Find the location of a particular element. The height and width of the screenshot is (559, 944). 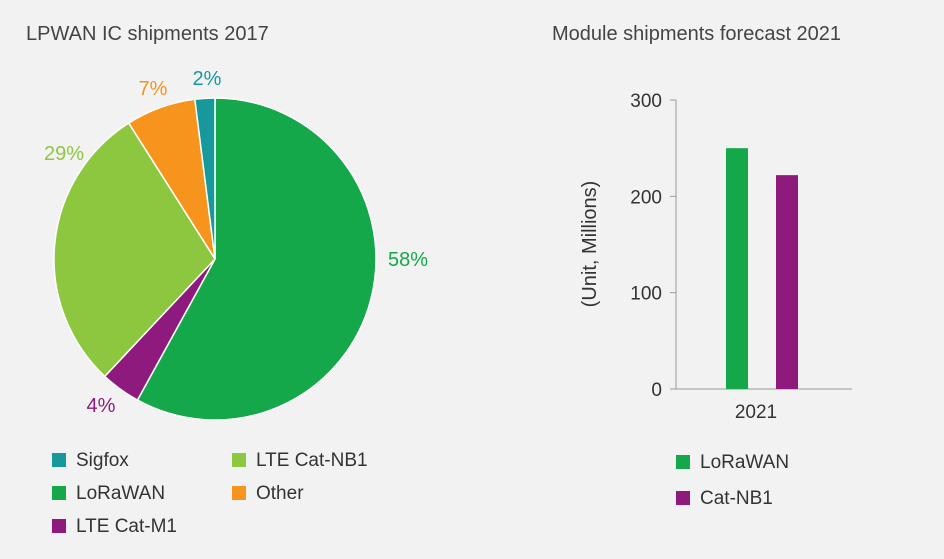

pie-legend-item-lte-cat-nb1: LTE Cat-NB1 is located at coordinates (300, 460).